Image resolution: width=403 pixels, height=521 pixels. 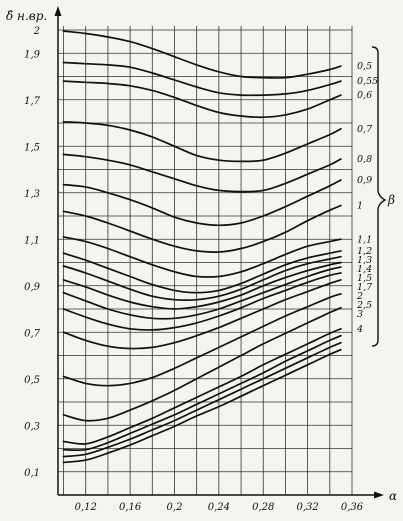 What do you see at coordinates (32, 194) in the screenshot?
I see `y-tick-label: 1,3` at bounding box center [32, 194].